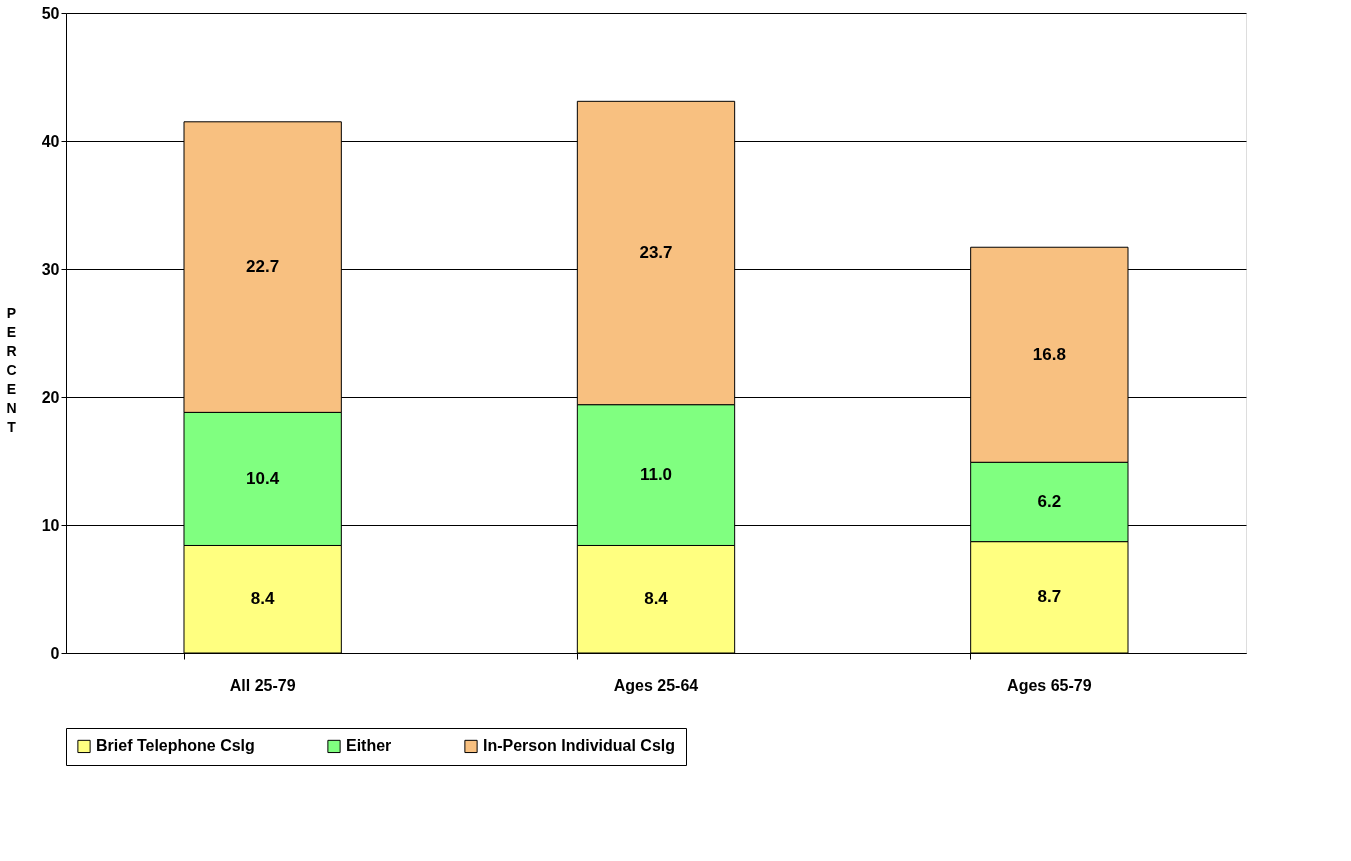  Describe the element at coordinates (1049, 501) in the screenshot. I see `data-label: 6.2` at that location.